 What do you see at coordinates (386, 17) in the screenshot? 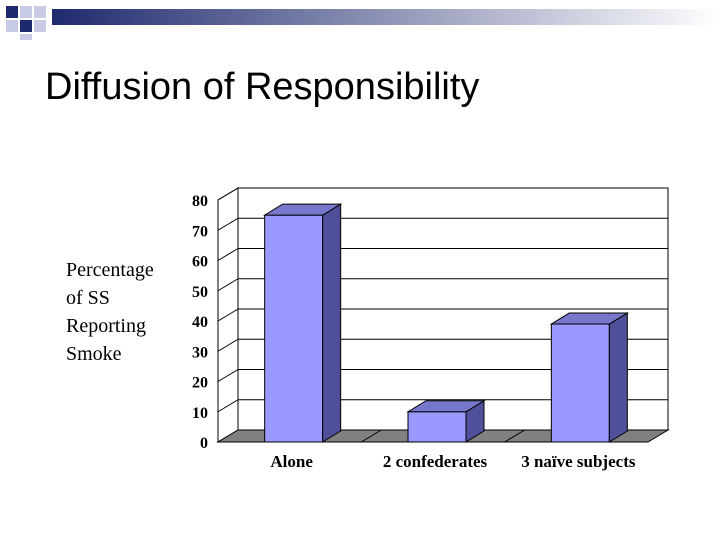
I see `header-gradient-stripe` at bounding box center [386, 17].